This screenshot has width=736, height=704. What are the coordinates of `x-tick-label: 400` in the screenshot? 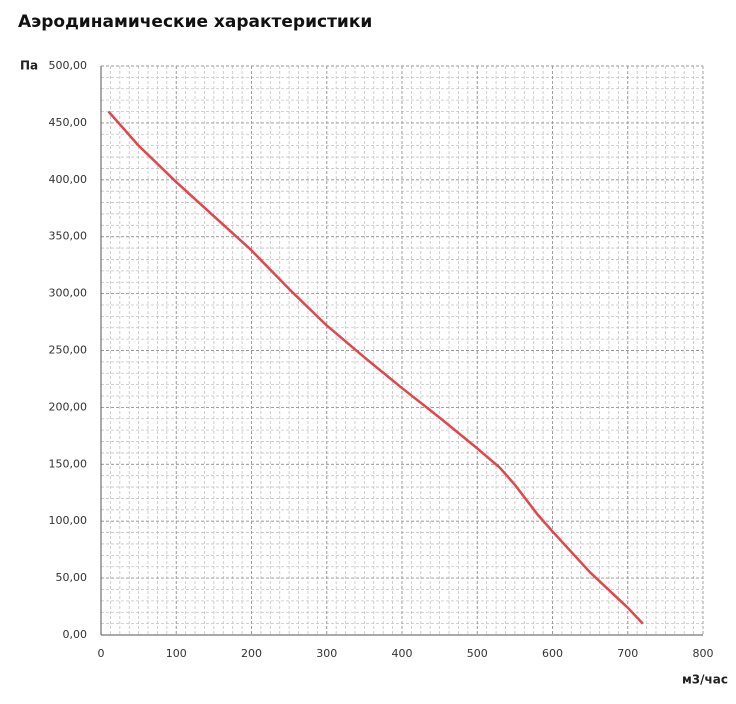 It's located at (402, 653).